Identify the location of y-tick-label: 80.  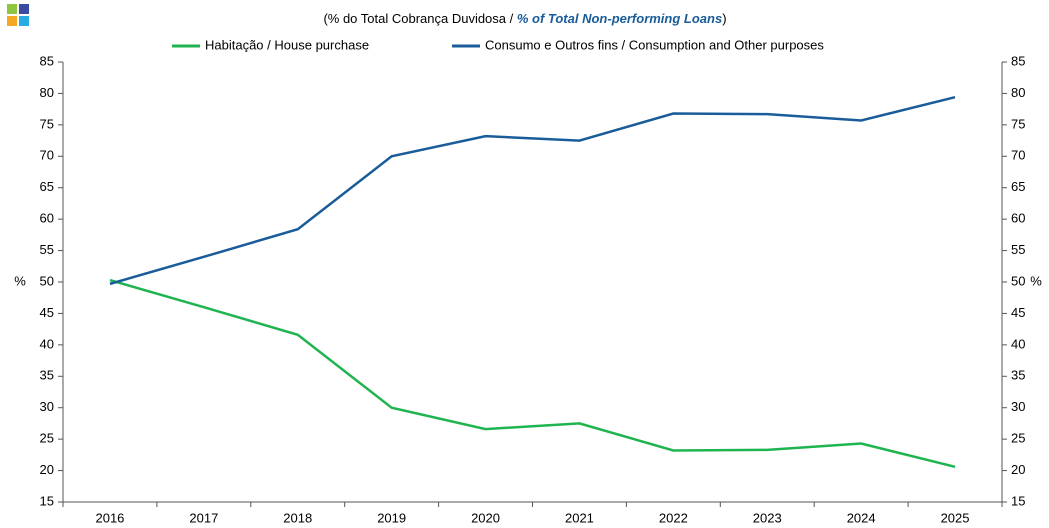
(47, 92).